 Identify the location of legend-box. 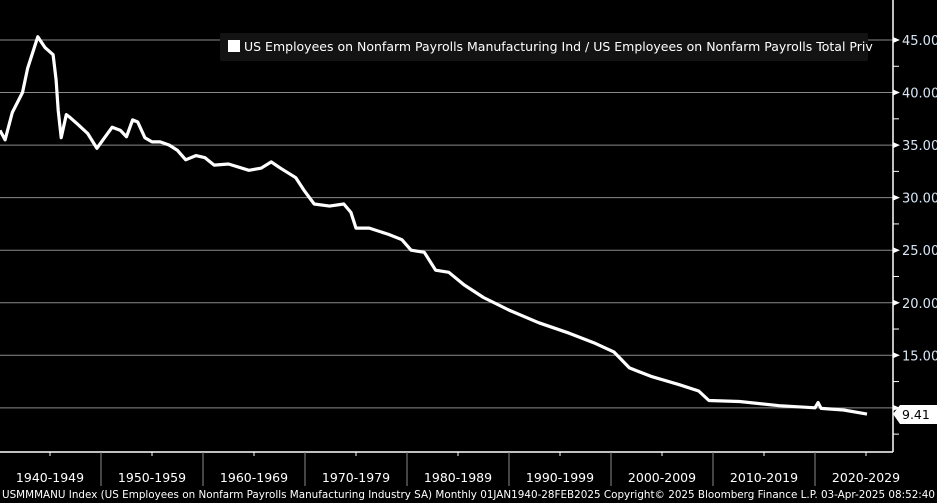
(544, 47).